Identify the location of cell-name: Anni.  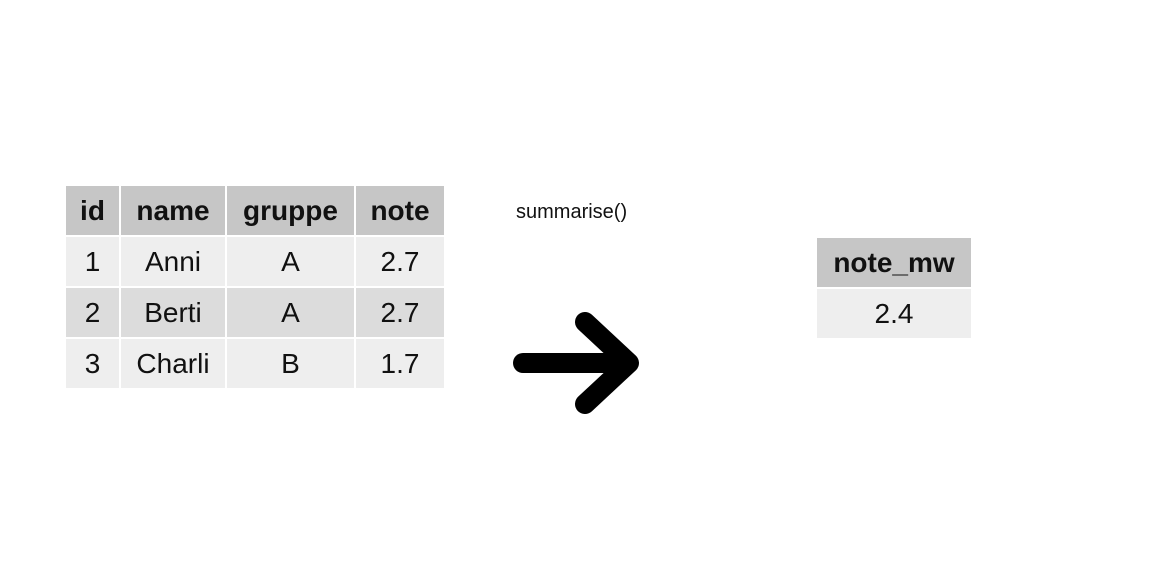
(173, 261).